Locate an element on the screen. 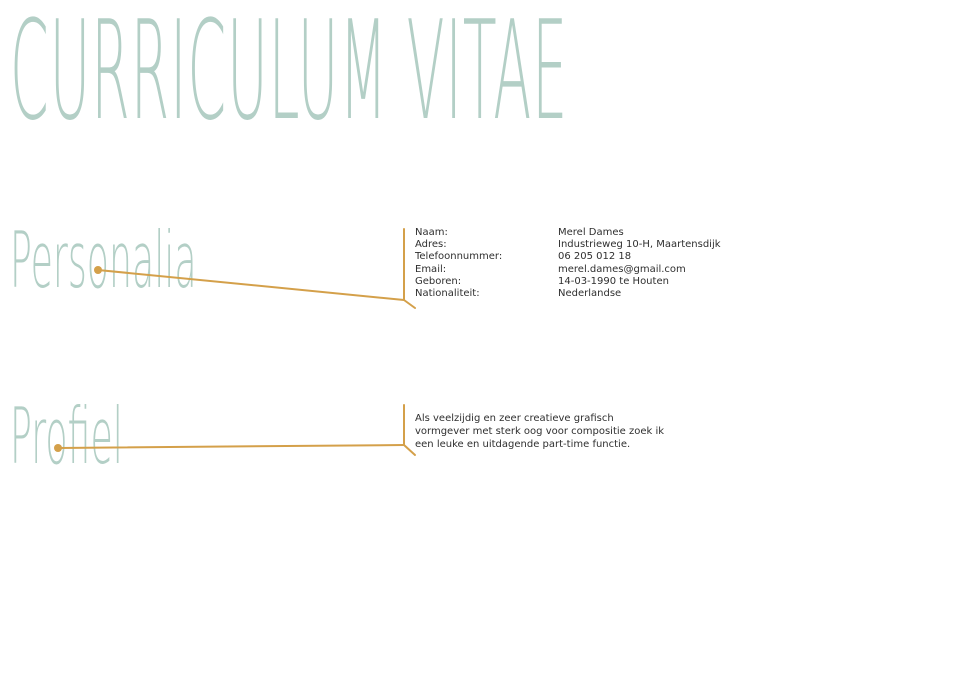 This screenshot has height=700, width=980. personalia-value: 06 205 012 18 is located at coordinates (595, 257).